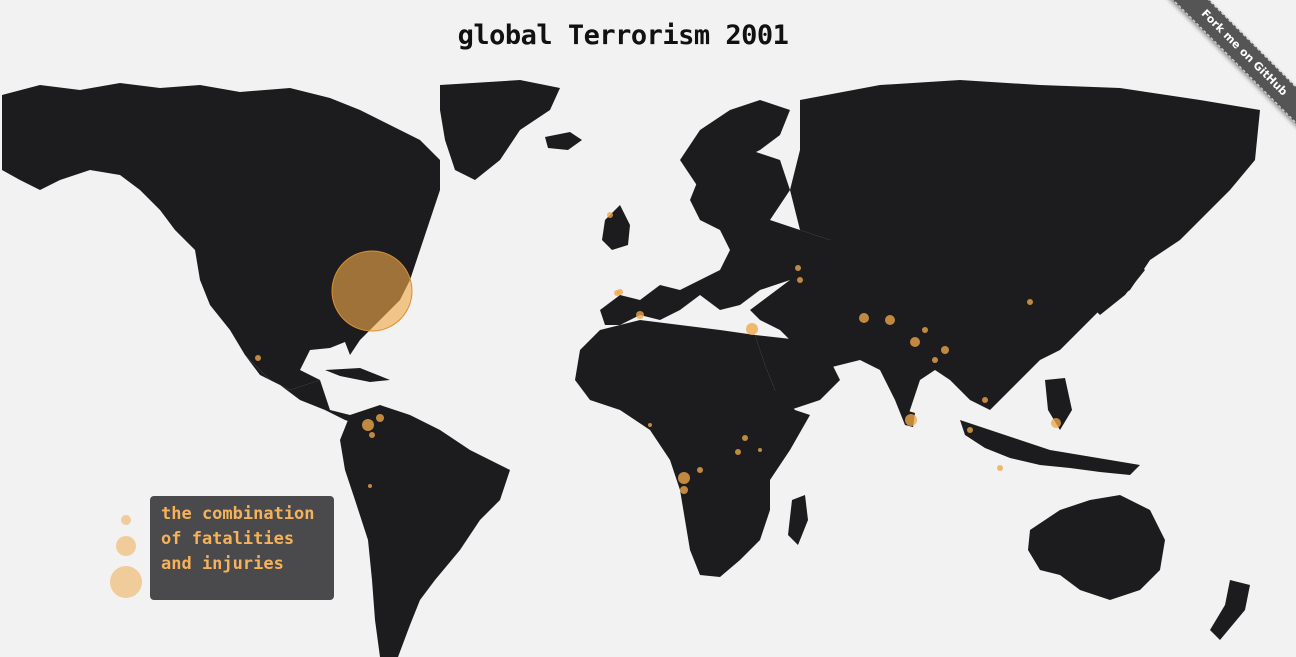  What do you see at coordinates (368, 425) in the screenshot?
I see `marker-colombia` at bounding box center [368, 425].